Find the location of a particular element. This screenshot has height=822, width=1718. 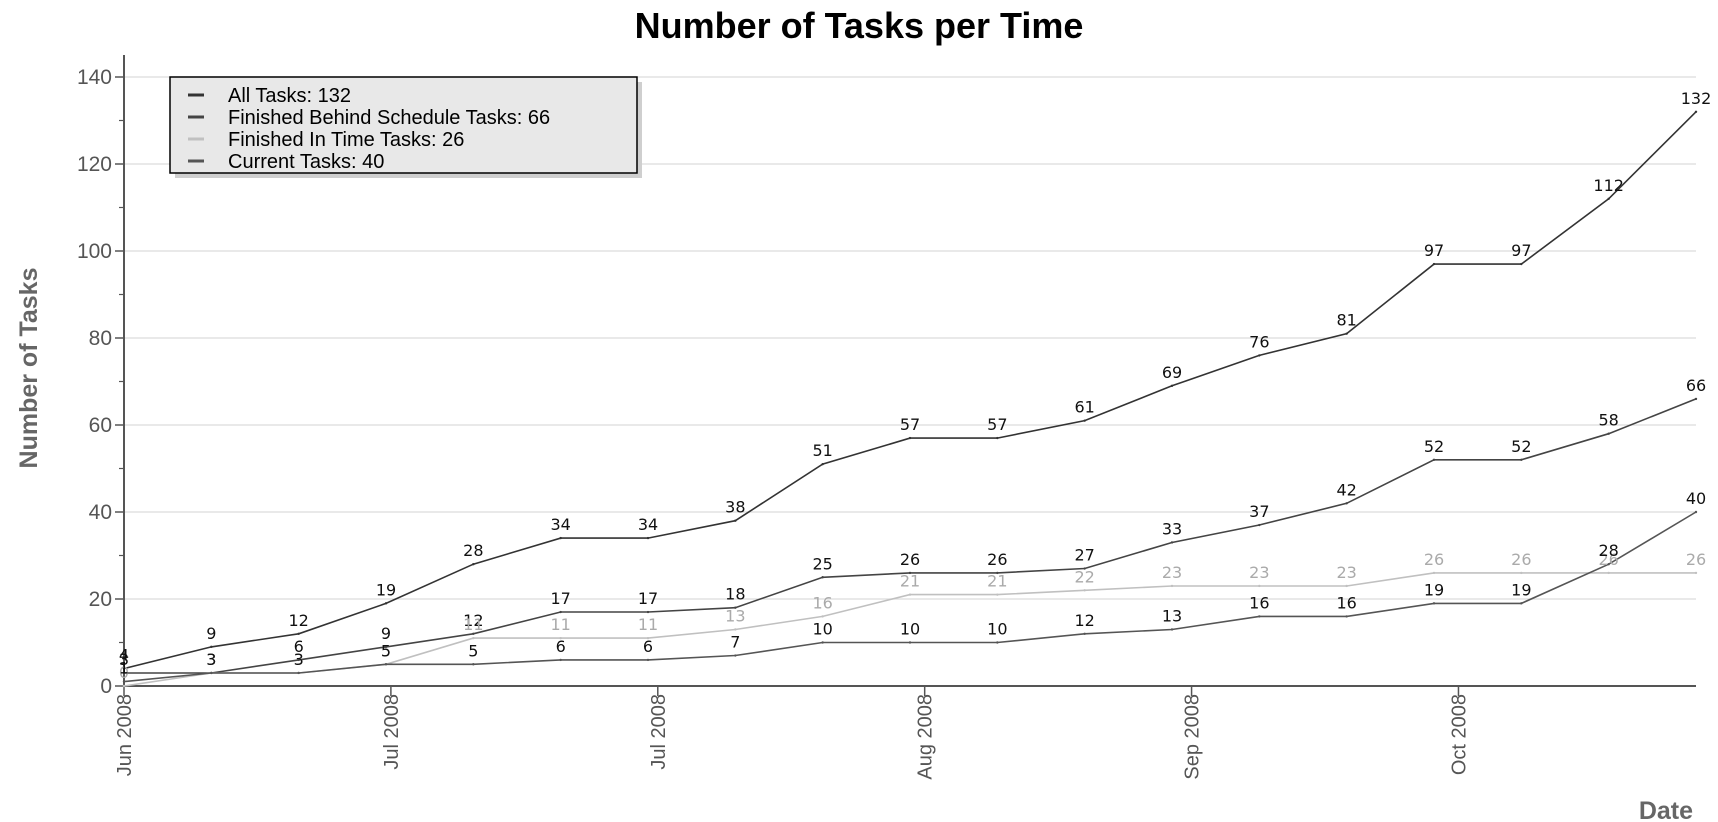

data-label-behind: 17 is located at coordinates (560, 598).